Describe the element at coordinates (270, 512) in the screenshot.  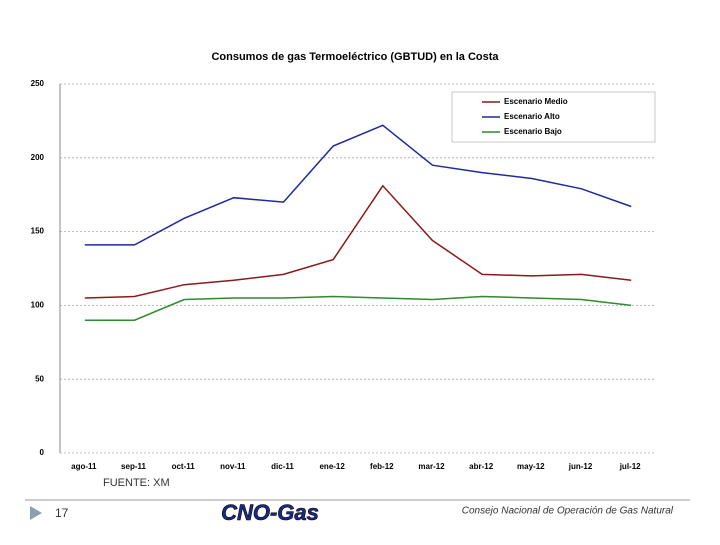
I see `logo: CNO-Gas` at that location.